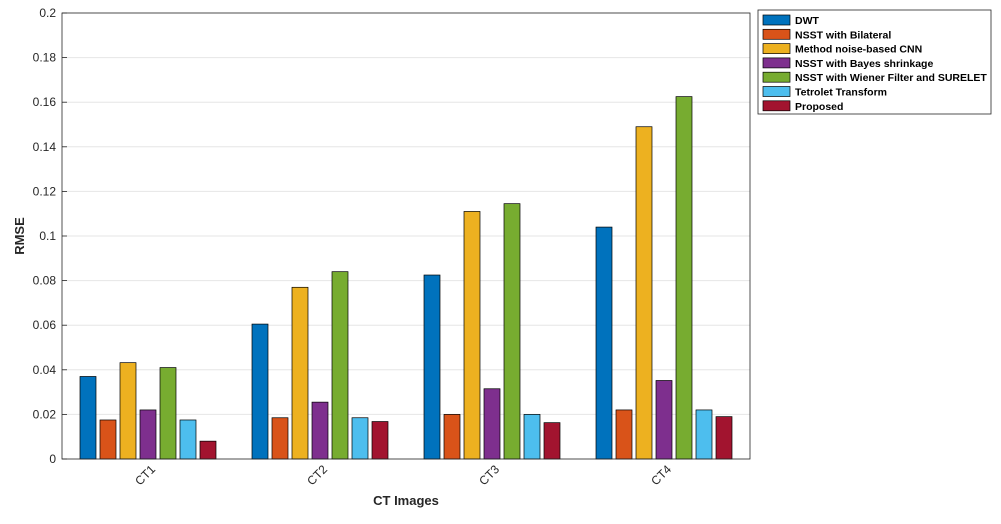  I want to click on y-tick-label: 0.08, so click(45, 281).